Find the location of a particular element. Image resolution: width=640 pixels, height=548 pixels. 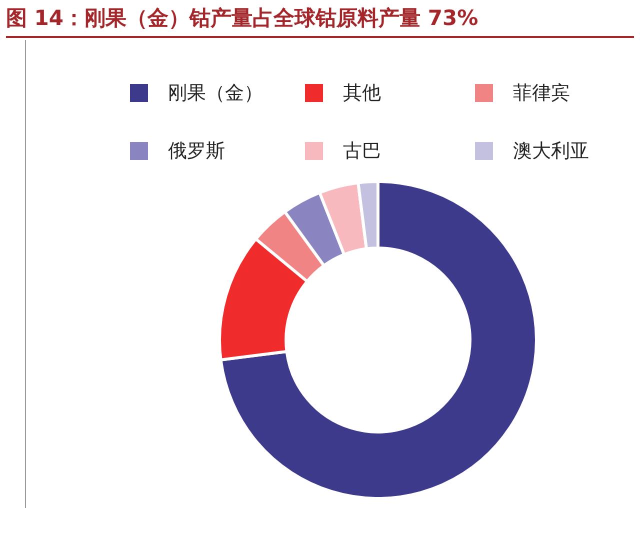

legend-label: 古巴 is located at coordinates (362, 151).